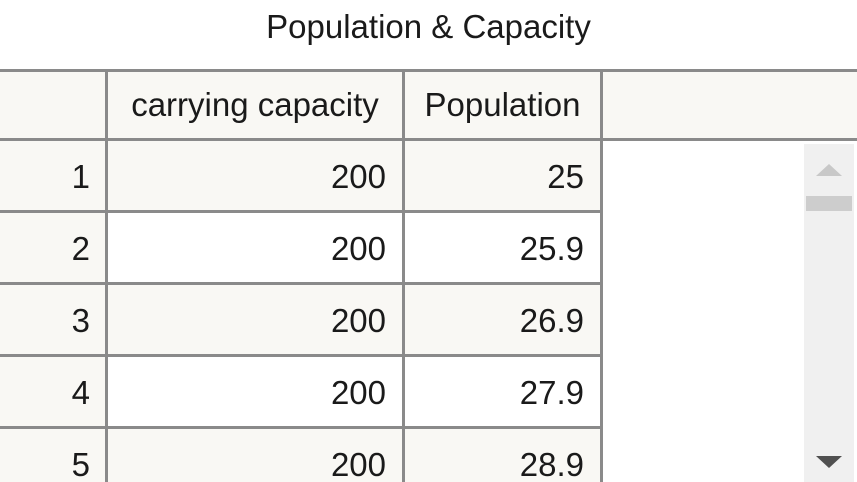 This screenshot has width=857, height=482. I want to click on header-row: carrying capacity Population, so click(428, 105).